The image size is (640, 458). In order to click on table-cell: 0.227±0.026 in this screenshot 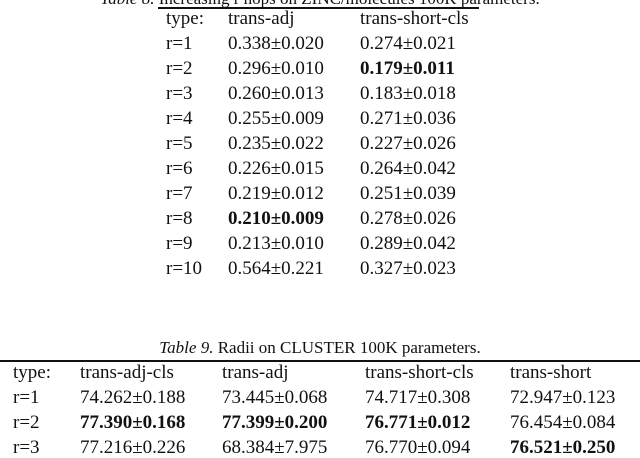, I will do `click(408, 143)`.